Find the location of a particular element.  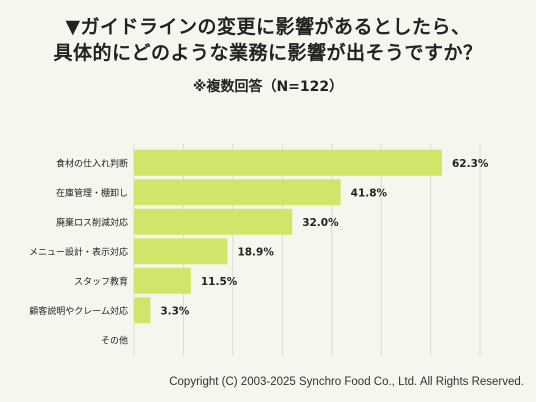

value-label: 11.5% is located at coordinates (219, 282).